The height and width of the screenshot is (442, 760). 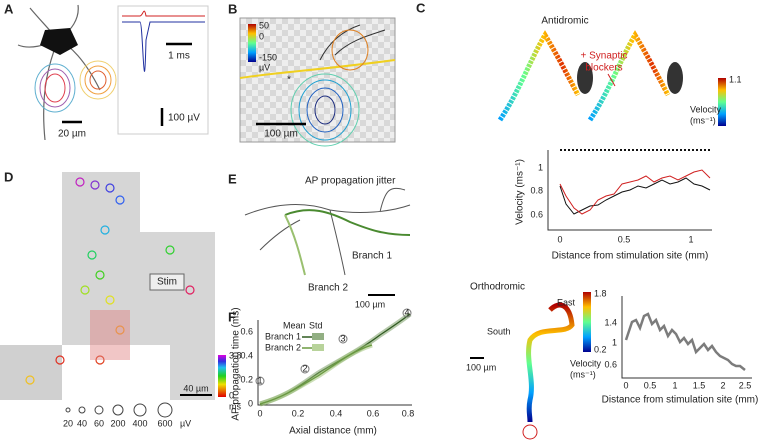 I want to click on y-tick-label: 0.2, so click(x=246, y=379).